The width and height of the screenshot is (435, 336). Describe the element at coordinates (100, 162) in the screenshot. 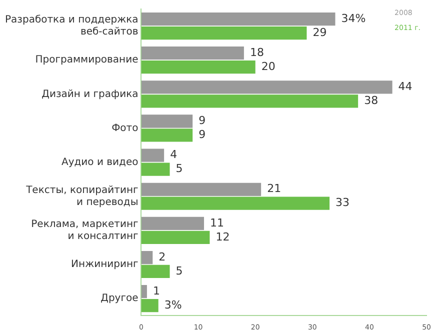

I see `y-tick-label: Аудио и видео` at that location.